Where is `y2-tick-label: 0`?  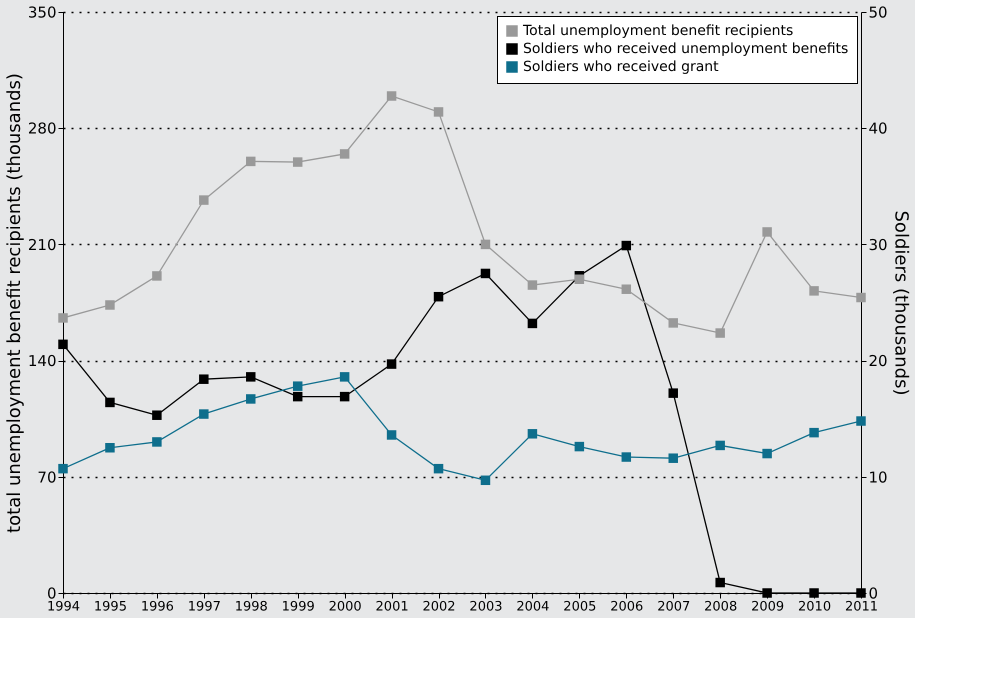 y2-tick-label: 0 is located at coordinates (873, 593).